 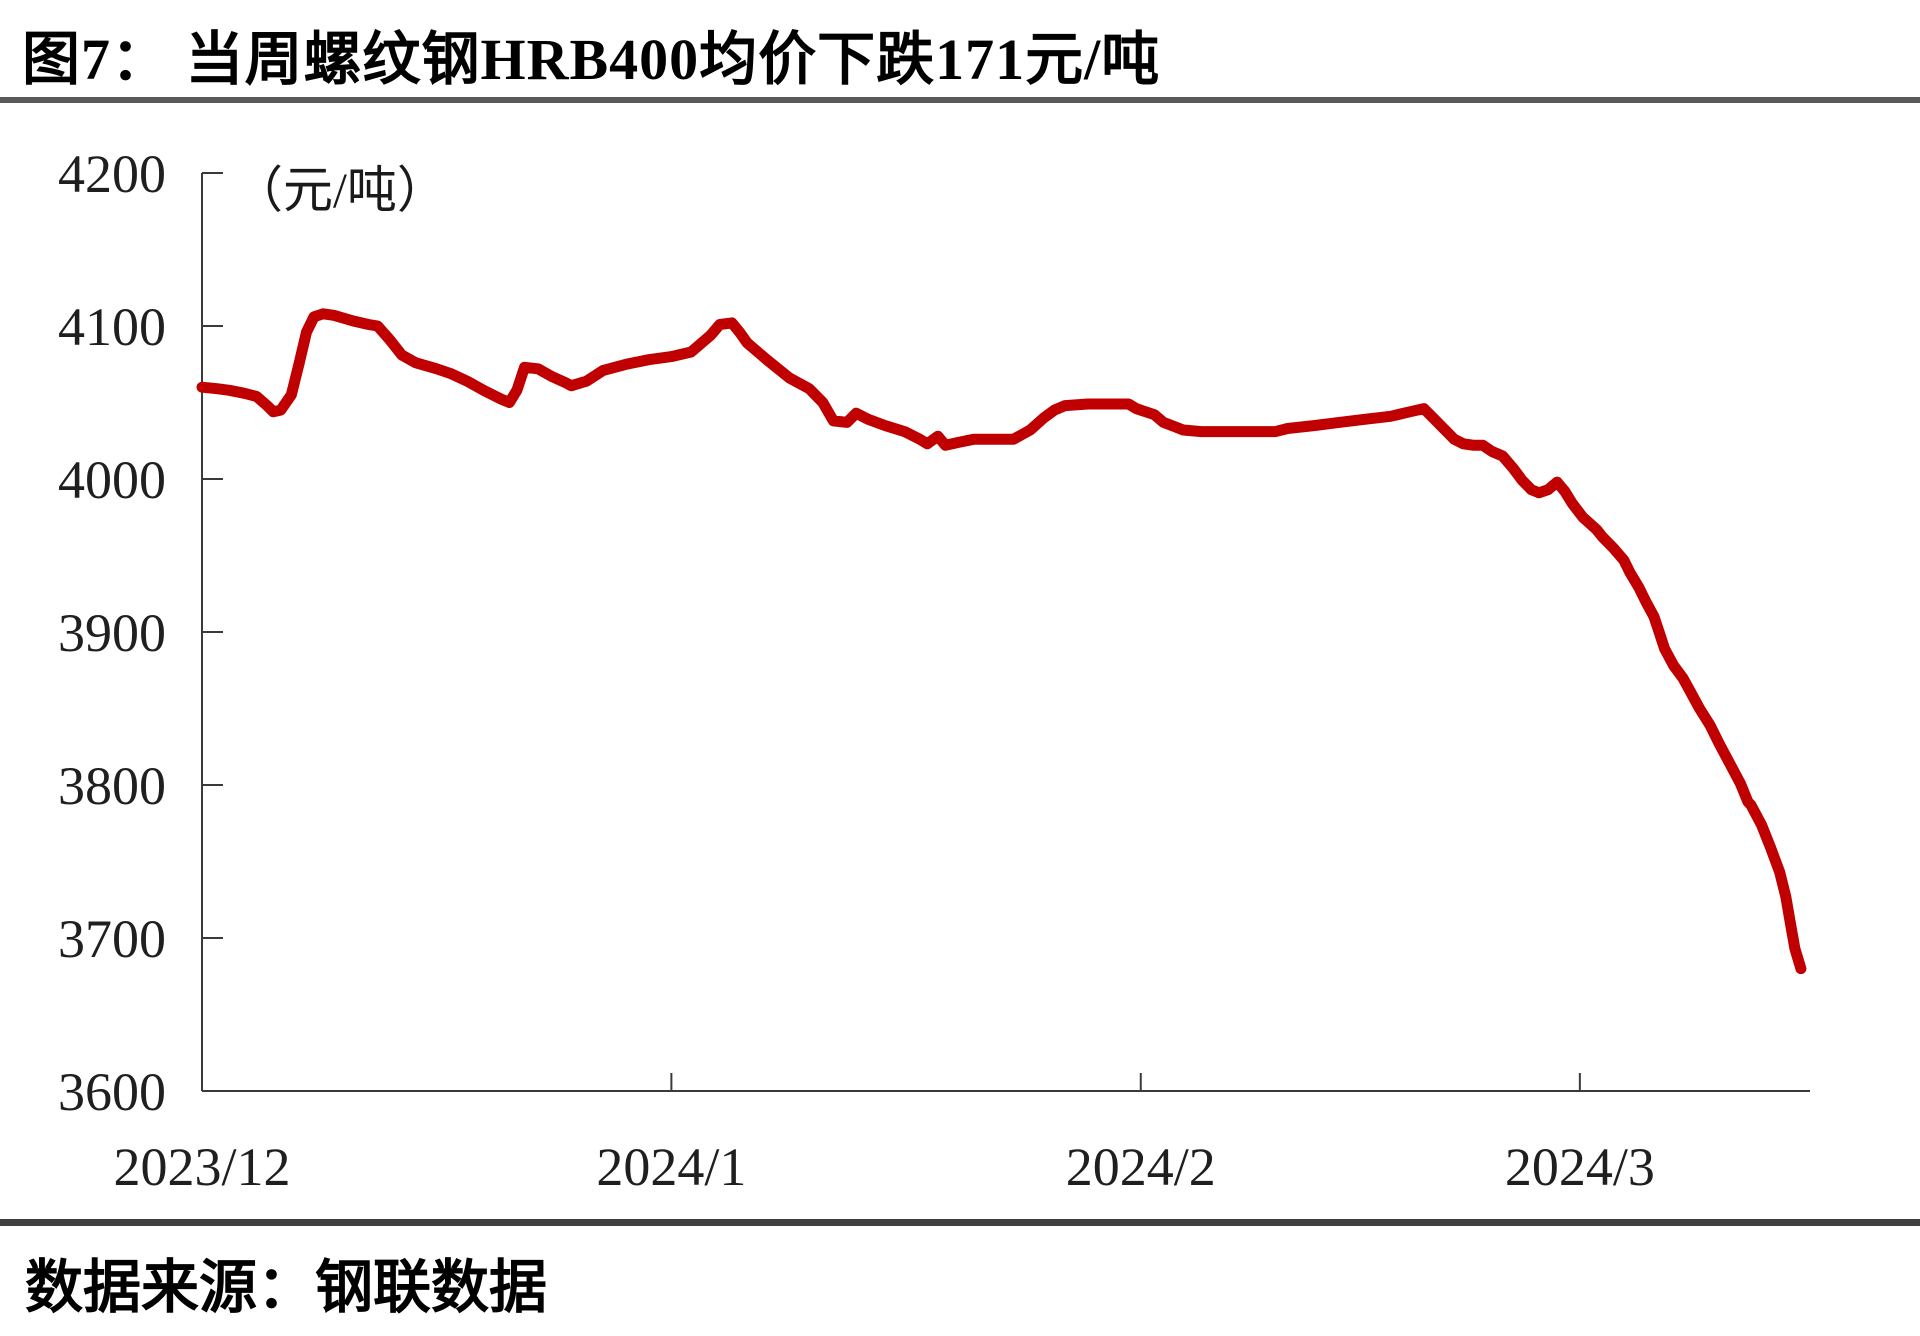 I want to click on y-axis-unit-label: （元/吨）, so click(x=340, y=190).